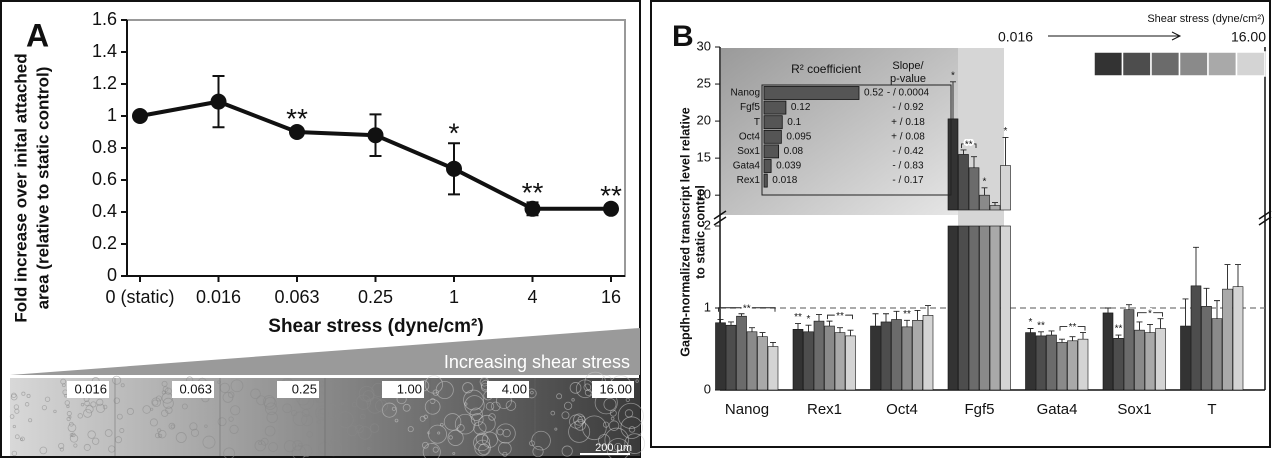 This screenshot has width=1272, height=458. What do you see at coordinates (1150, 314) in the screenshot?
I see `significance-bracket` at bounding box center [1150, 314].